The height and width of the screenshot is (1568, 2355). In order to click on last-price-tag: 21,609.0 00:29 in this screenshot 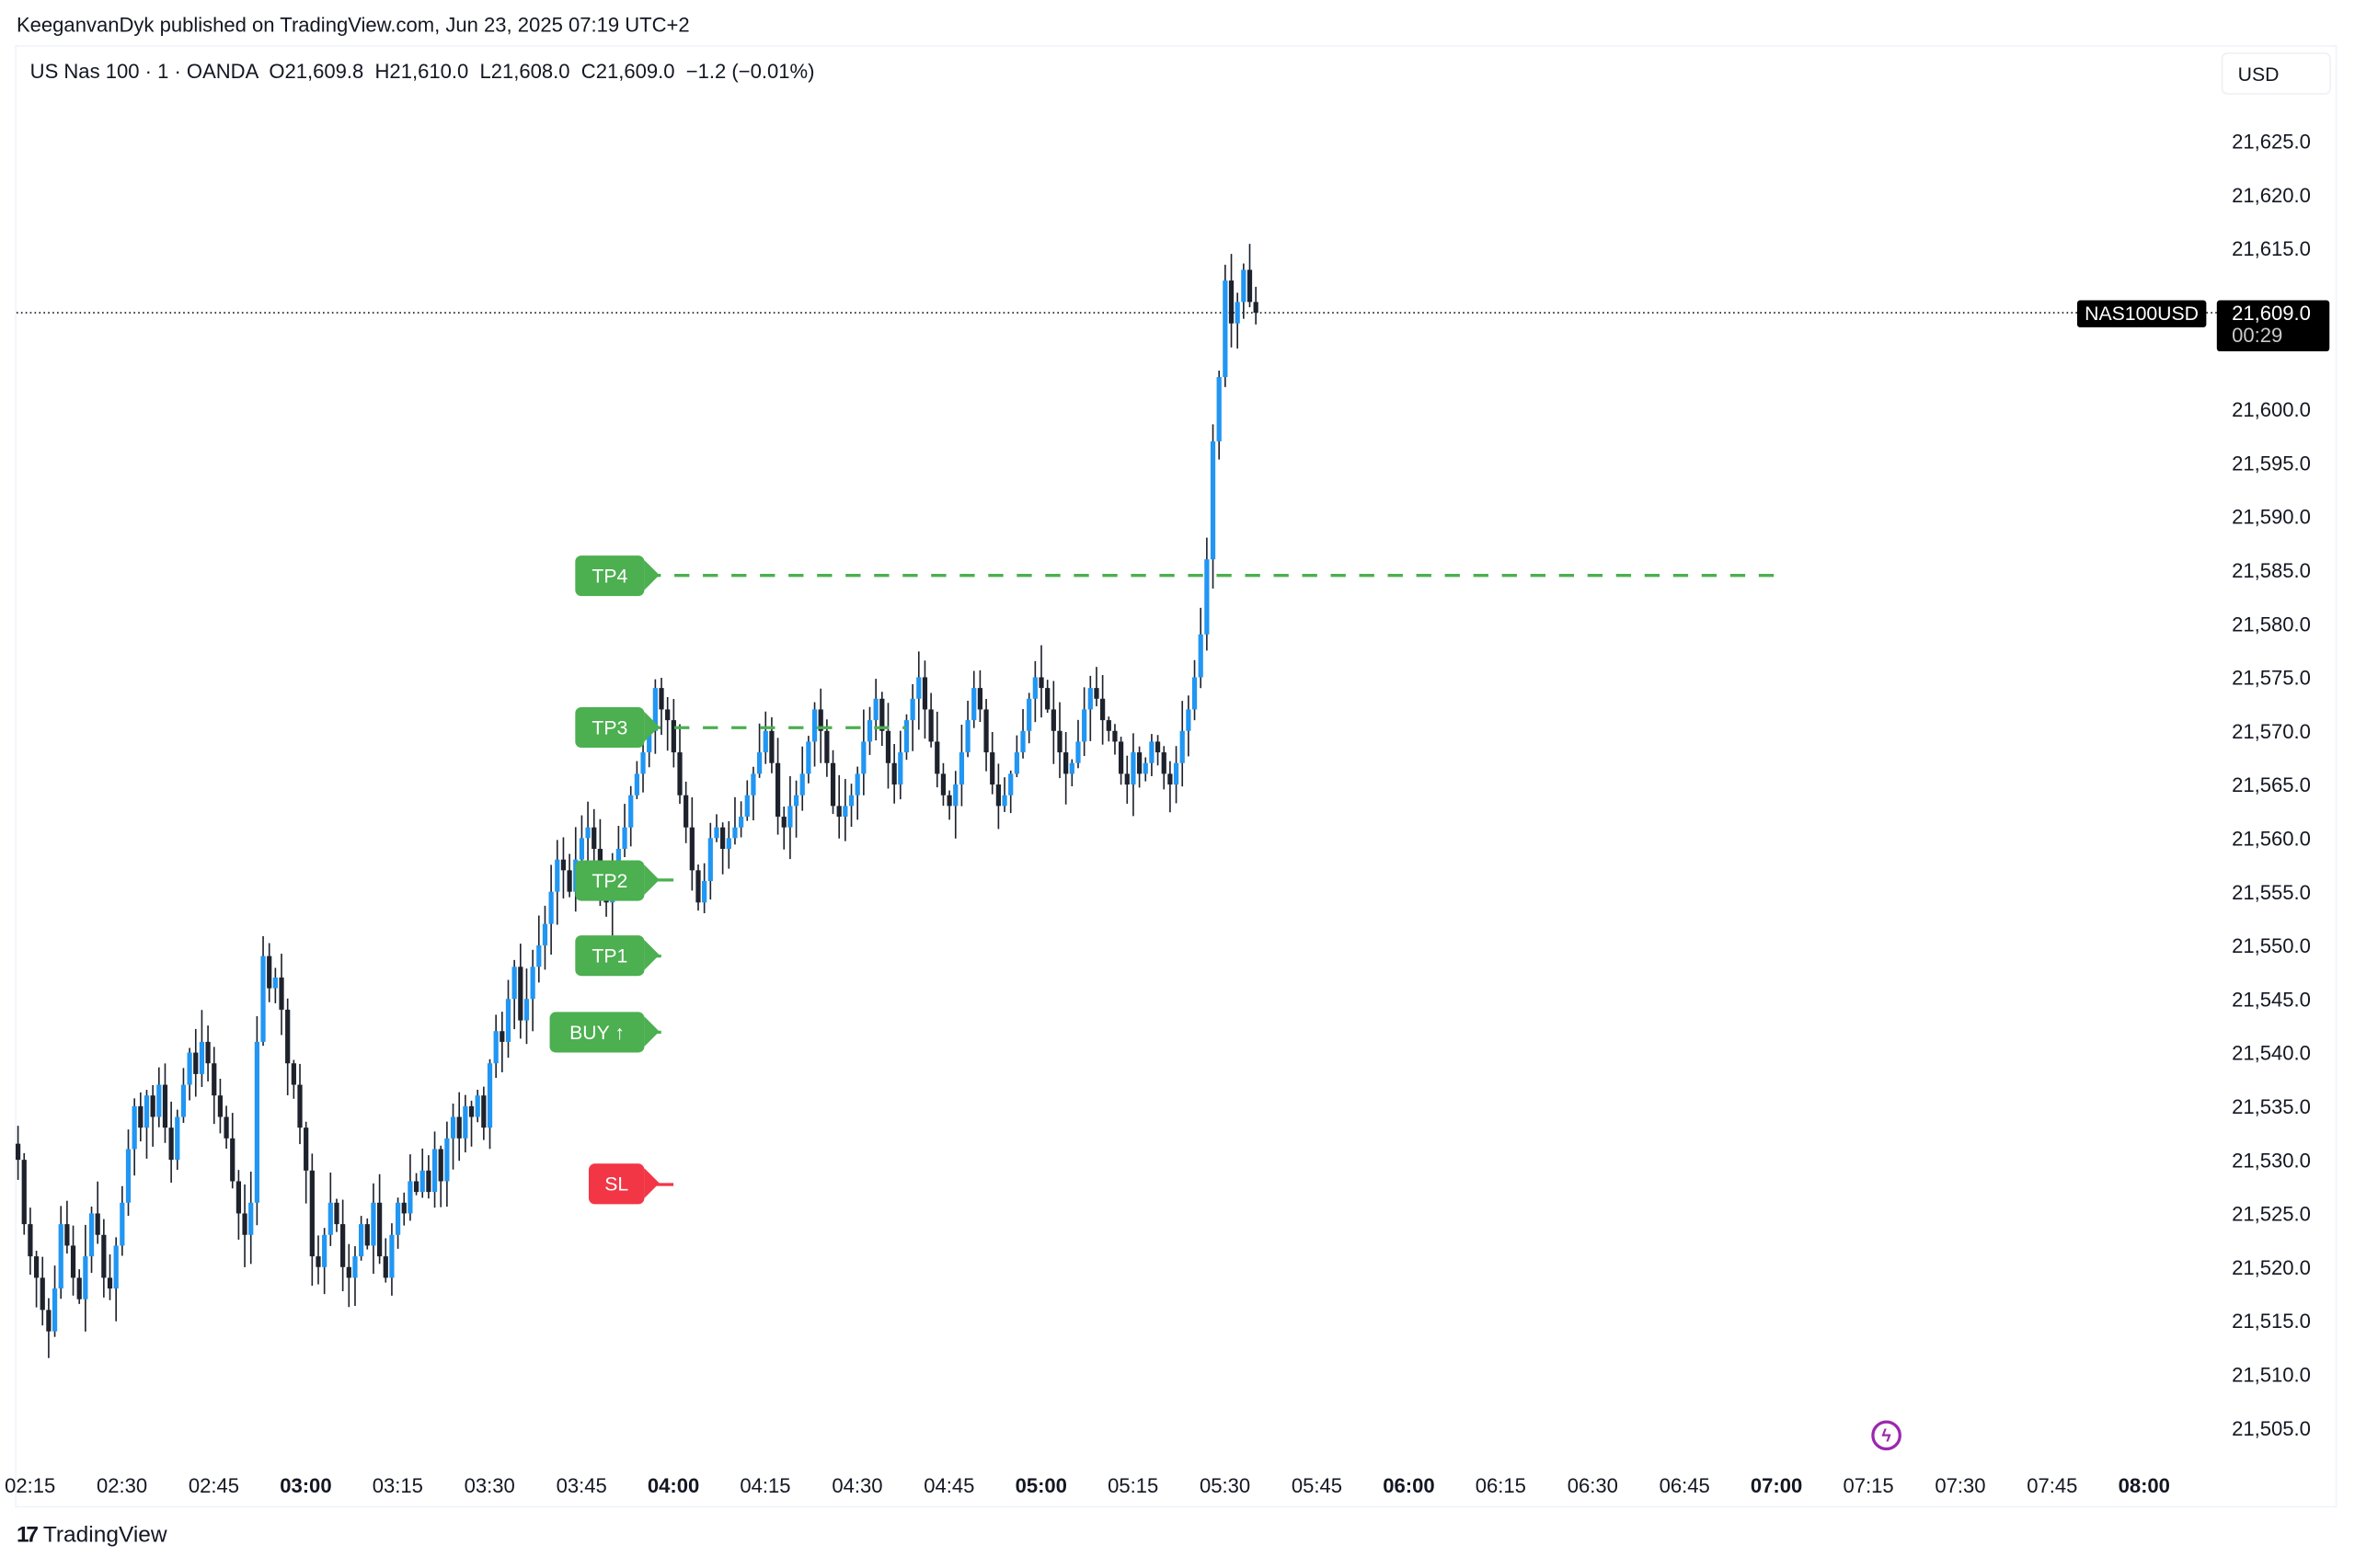, I will do `click(2273, 326)`.